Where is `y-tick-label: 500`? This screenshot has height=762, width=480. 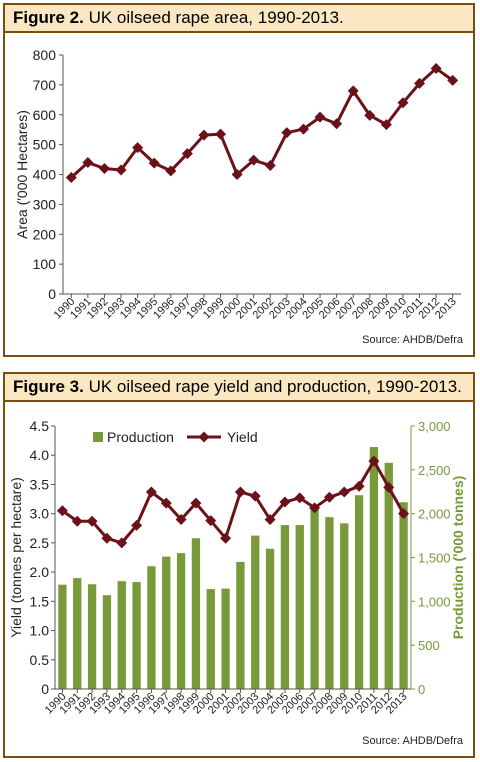
y-tick-label: 500 is located at coordinates (45, 145).